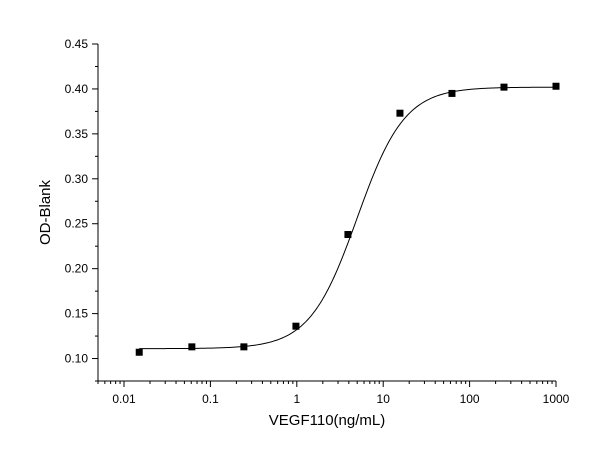 The width and height of the screenshot is (600, 464). What do you see at coordinates (77, 179) in the screenshot?
I see `y-tick-label: 0.30` at bounding box center [77, 179].